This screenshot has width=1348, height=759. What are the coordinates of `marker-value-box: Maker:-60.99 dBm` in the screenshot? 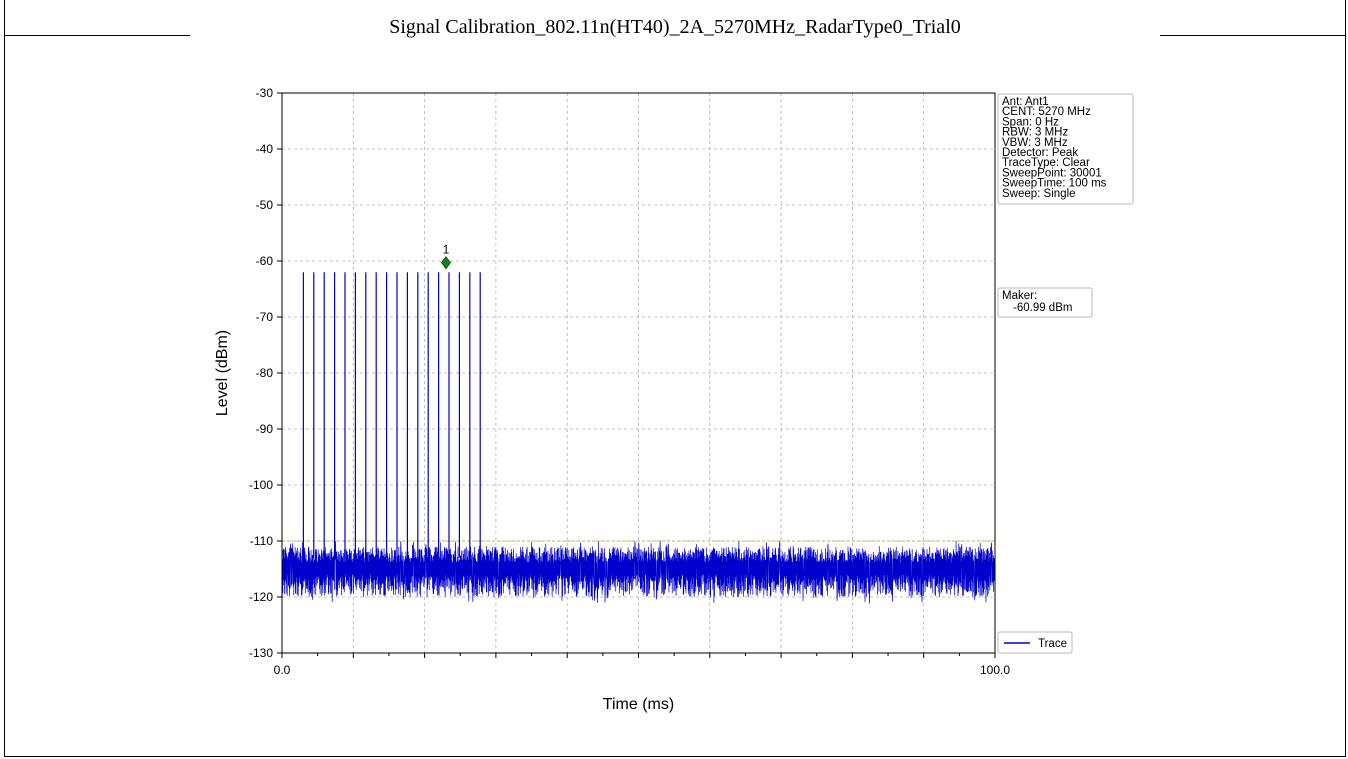 It's located at (1045, 302).